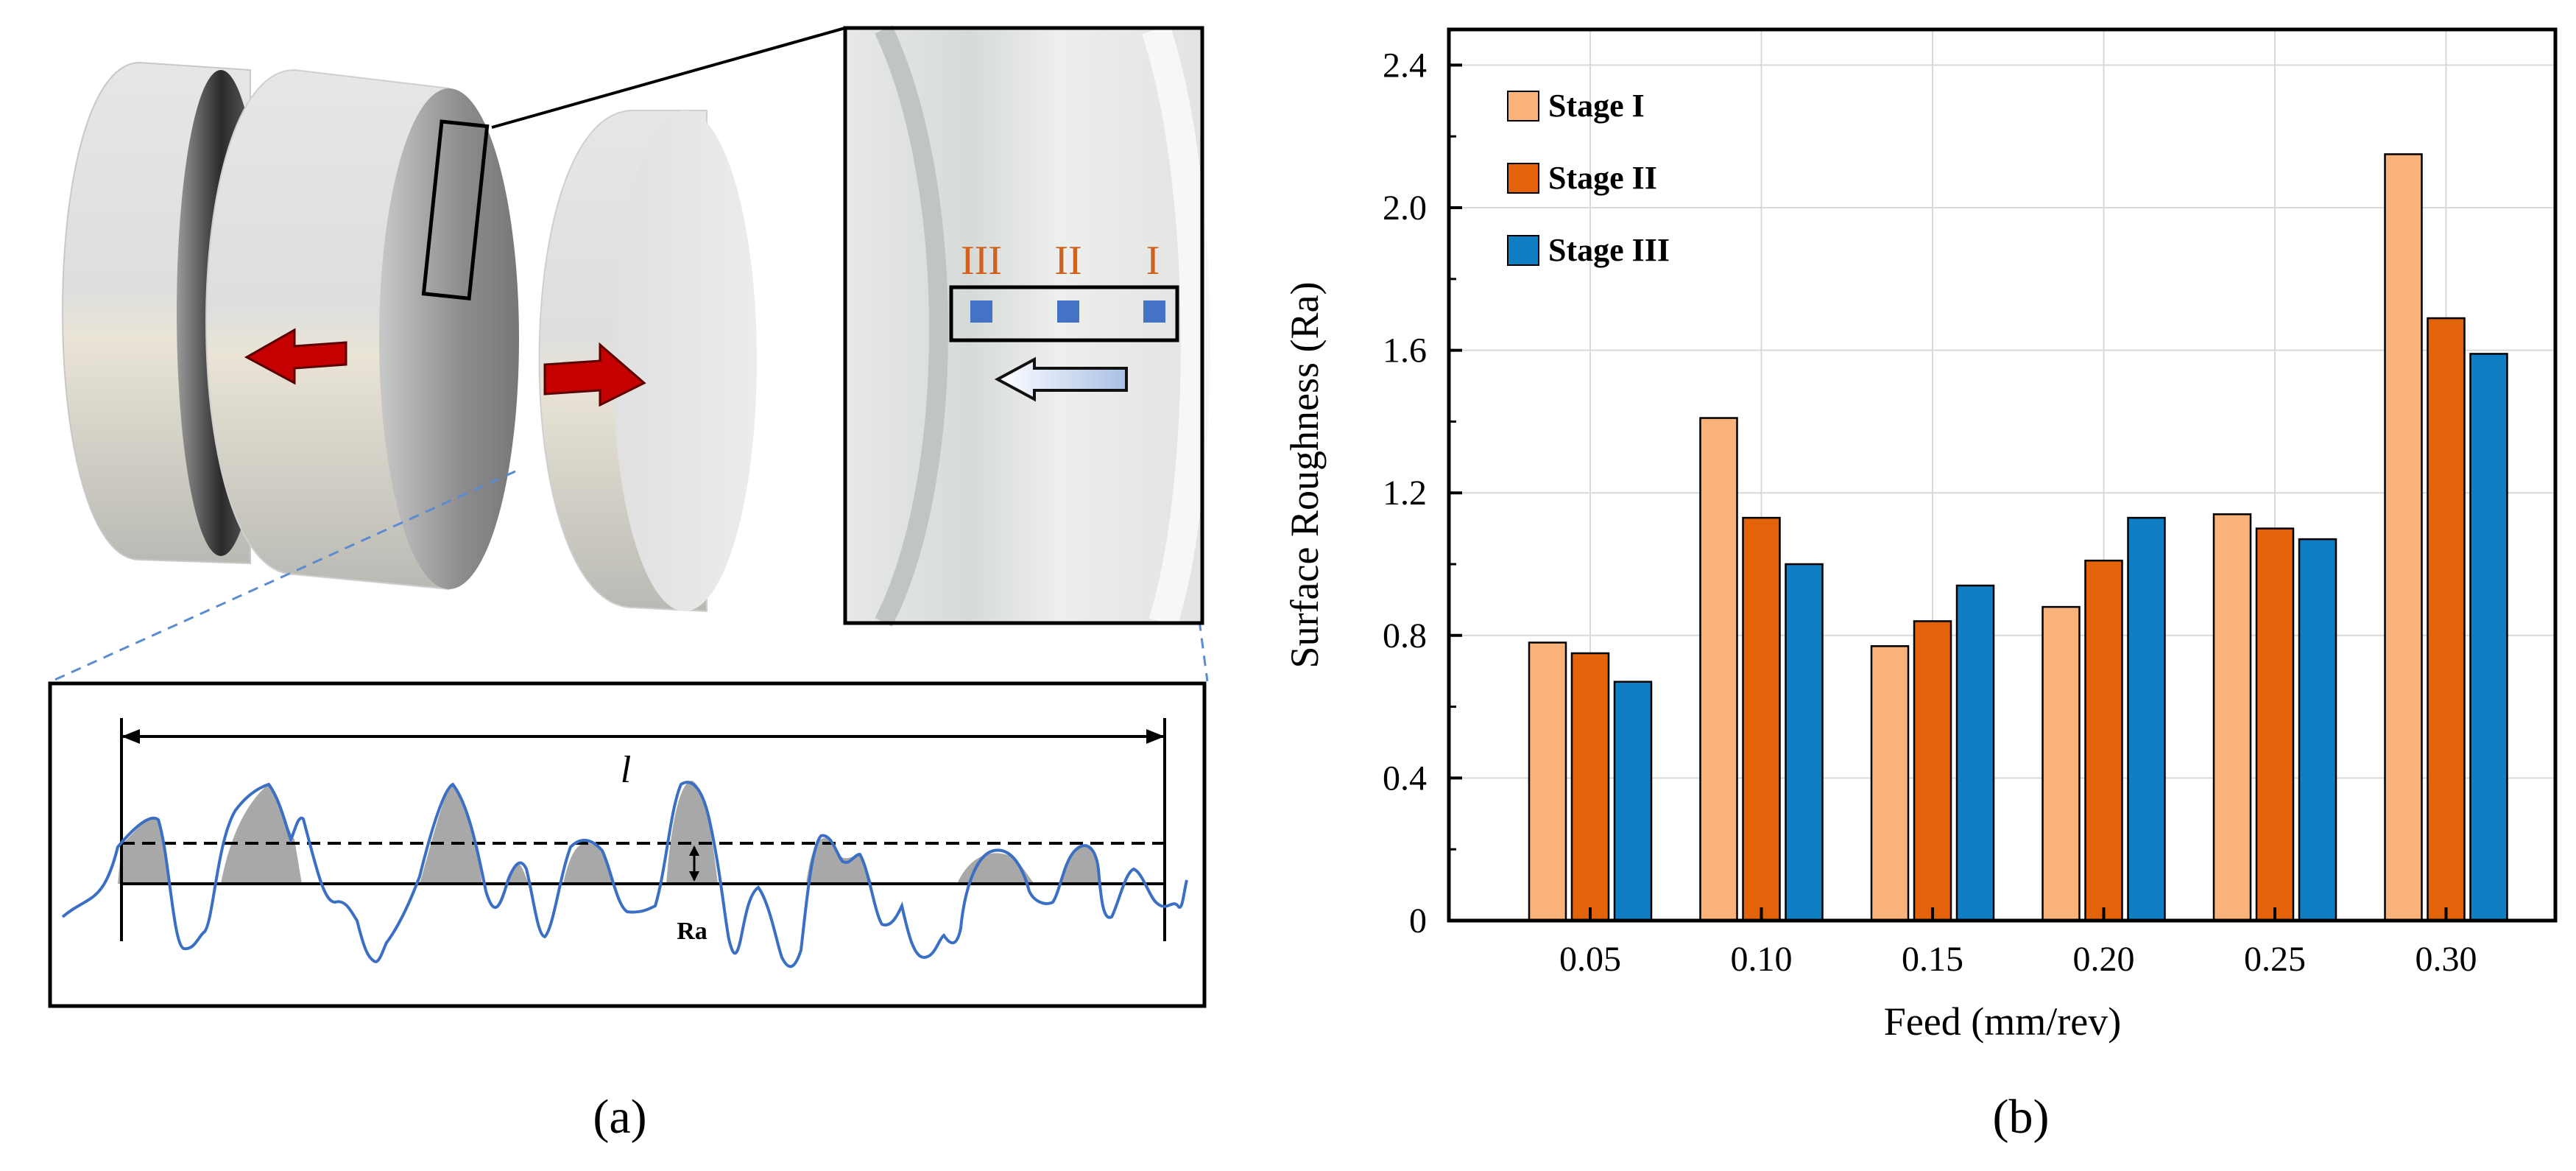  What do you see at coordinates (1405, 635) in the screenshot?
I see `y-tick-label: 0.8` at bounding box center [1405, 635].